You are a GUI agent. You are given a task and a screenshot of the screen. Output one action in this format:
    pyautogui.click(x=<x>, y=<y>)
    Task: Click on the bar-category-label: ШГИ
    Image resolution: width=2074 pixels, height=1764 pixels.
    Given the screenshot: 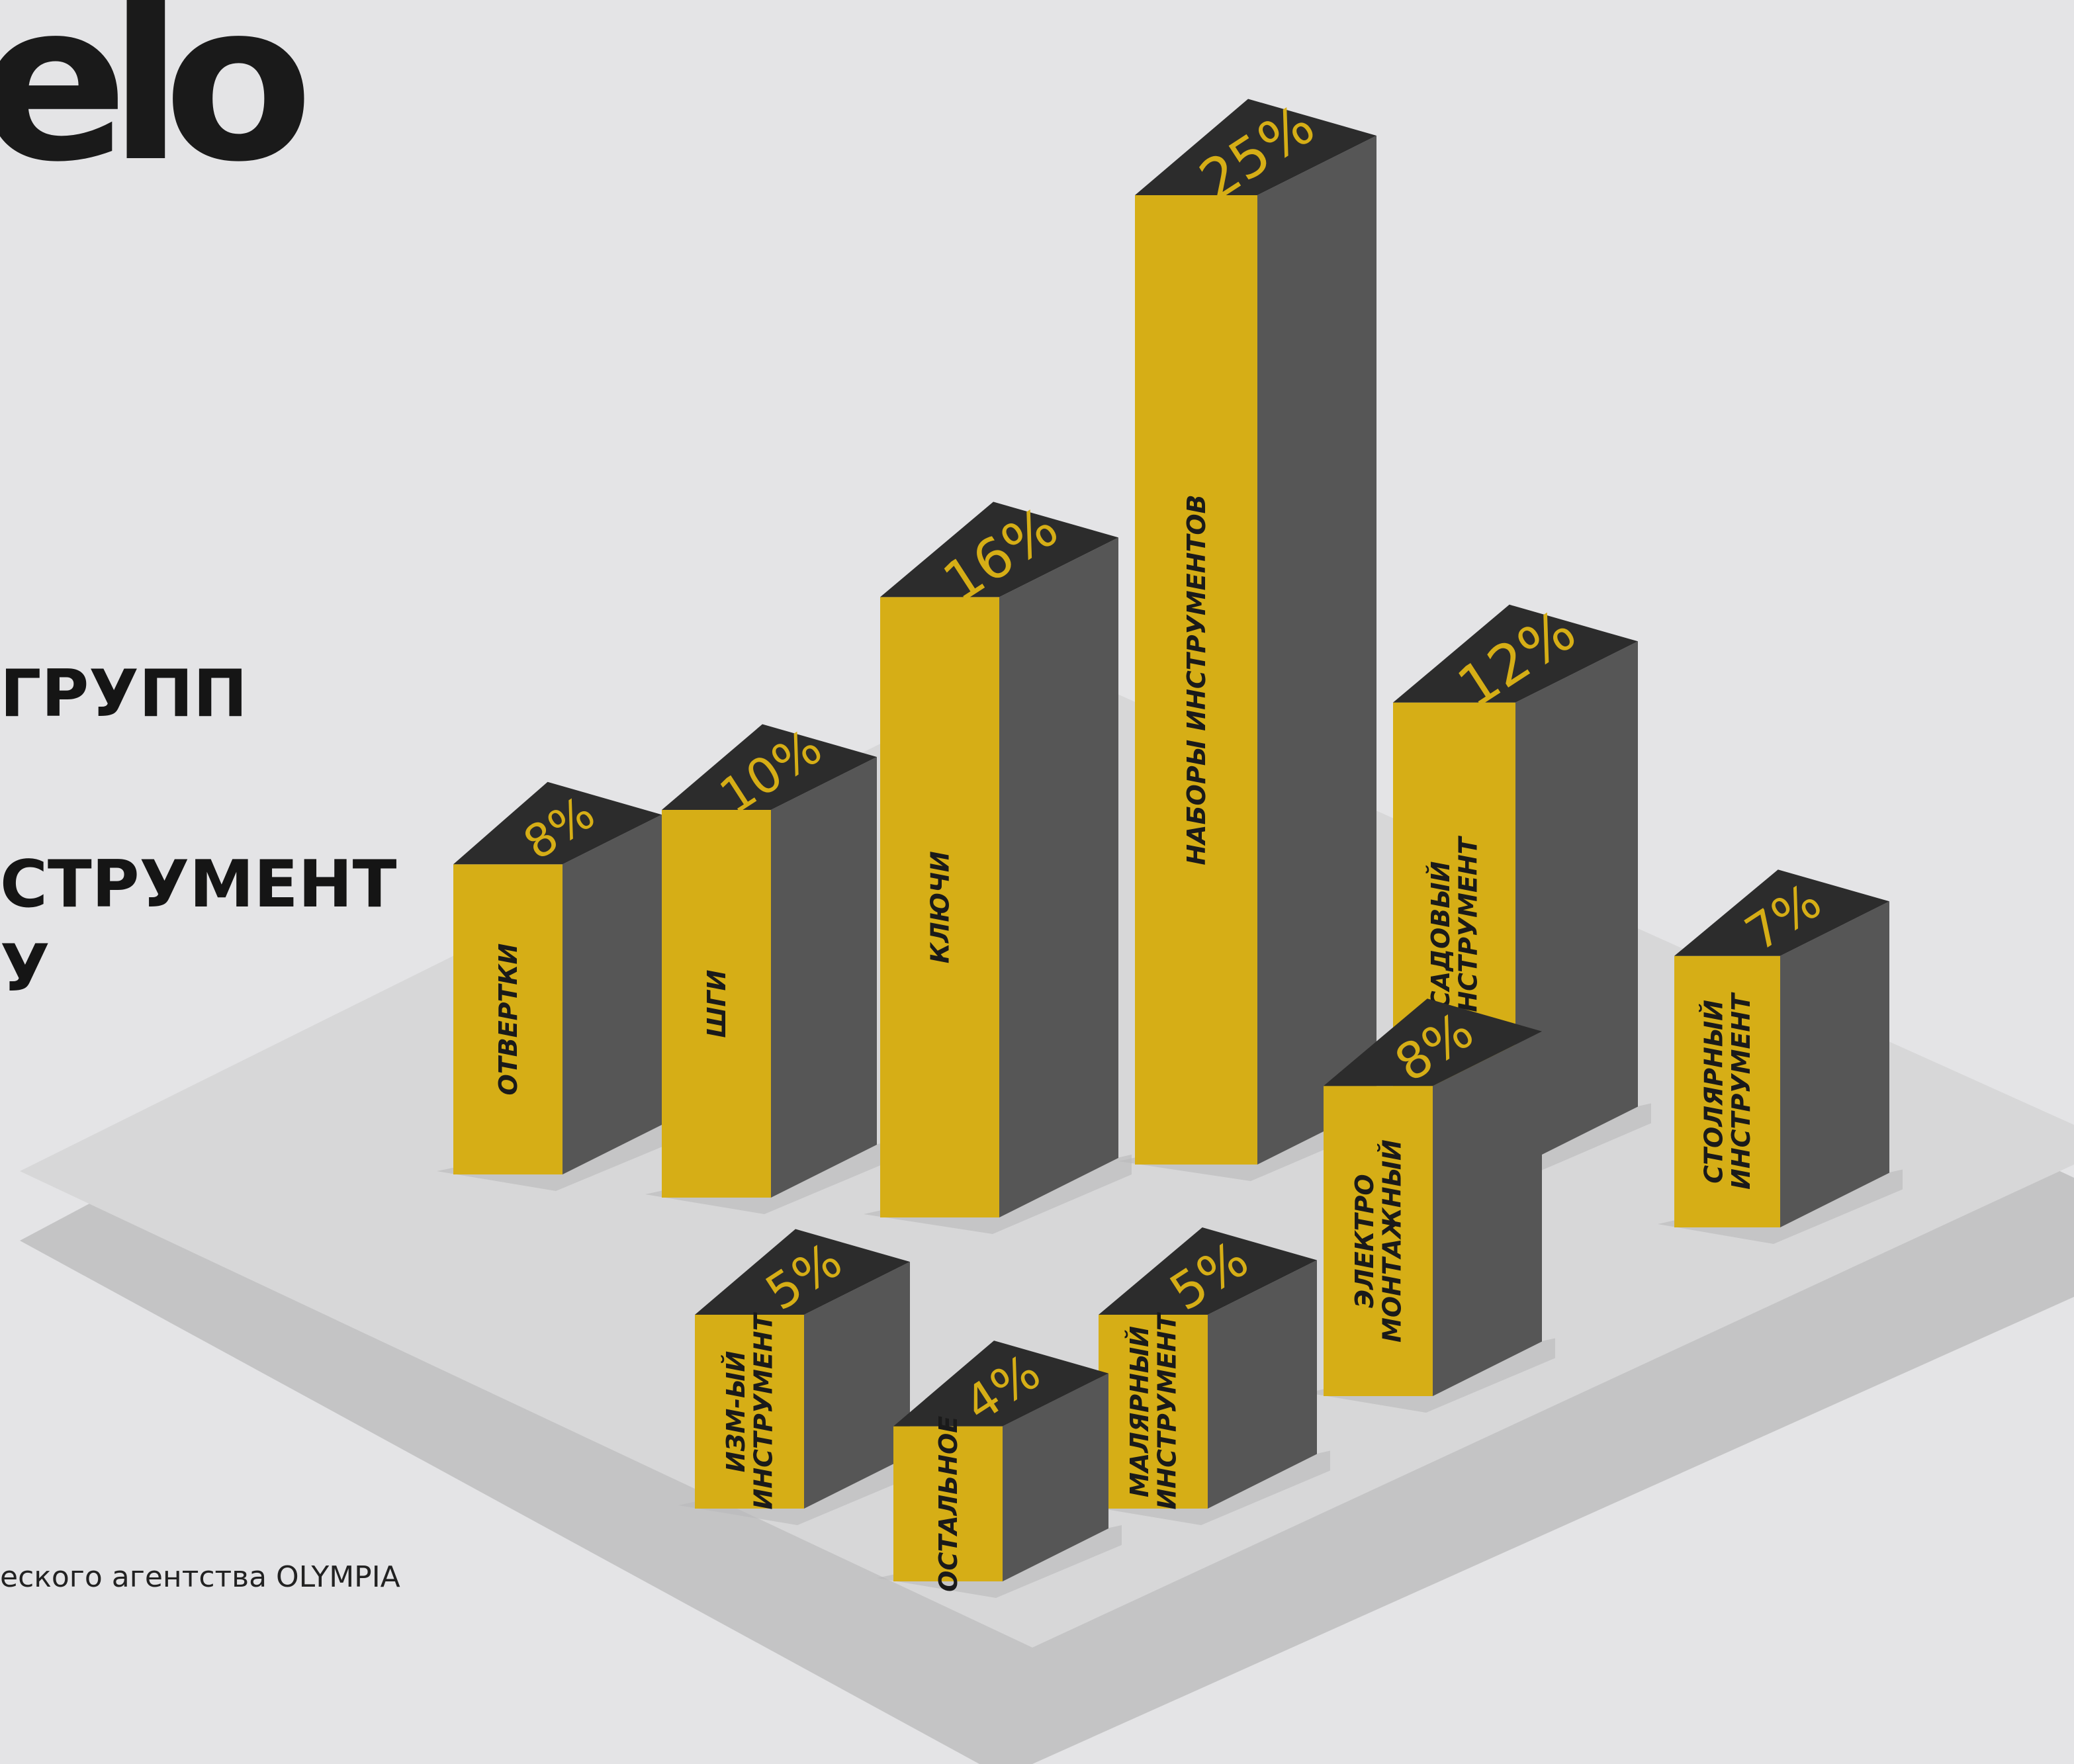 What is the action you would take?
    pyautogui.click(x=716, y=1004)
    